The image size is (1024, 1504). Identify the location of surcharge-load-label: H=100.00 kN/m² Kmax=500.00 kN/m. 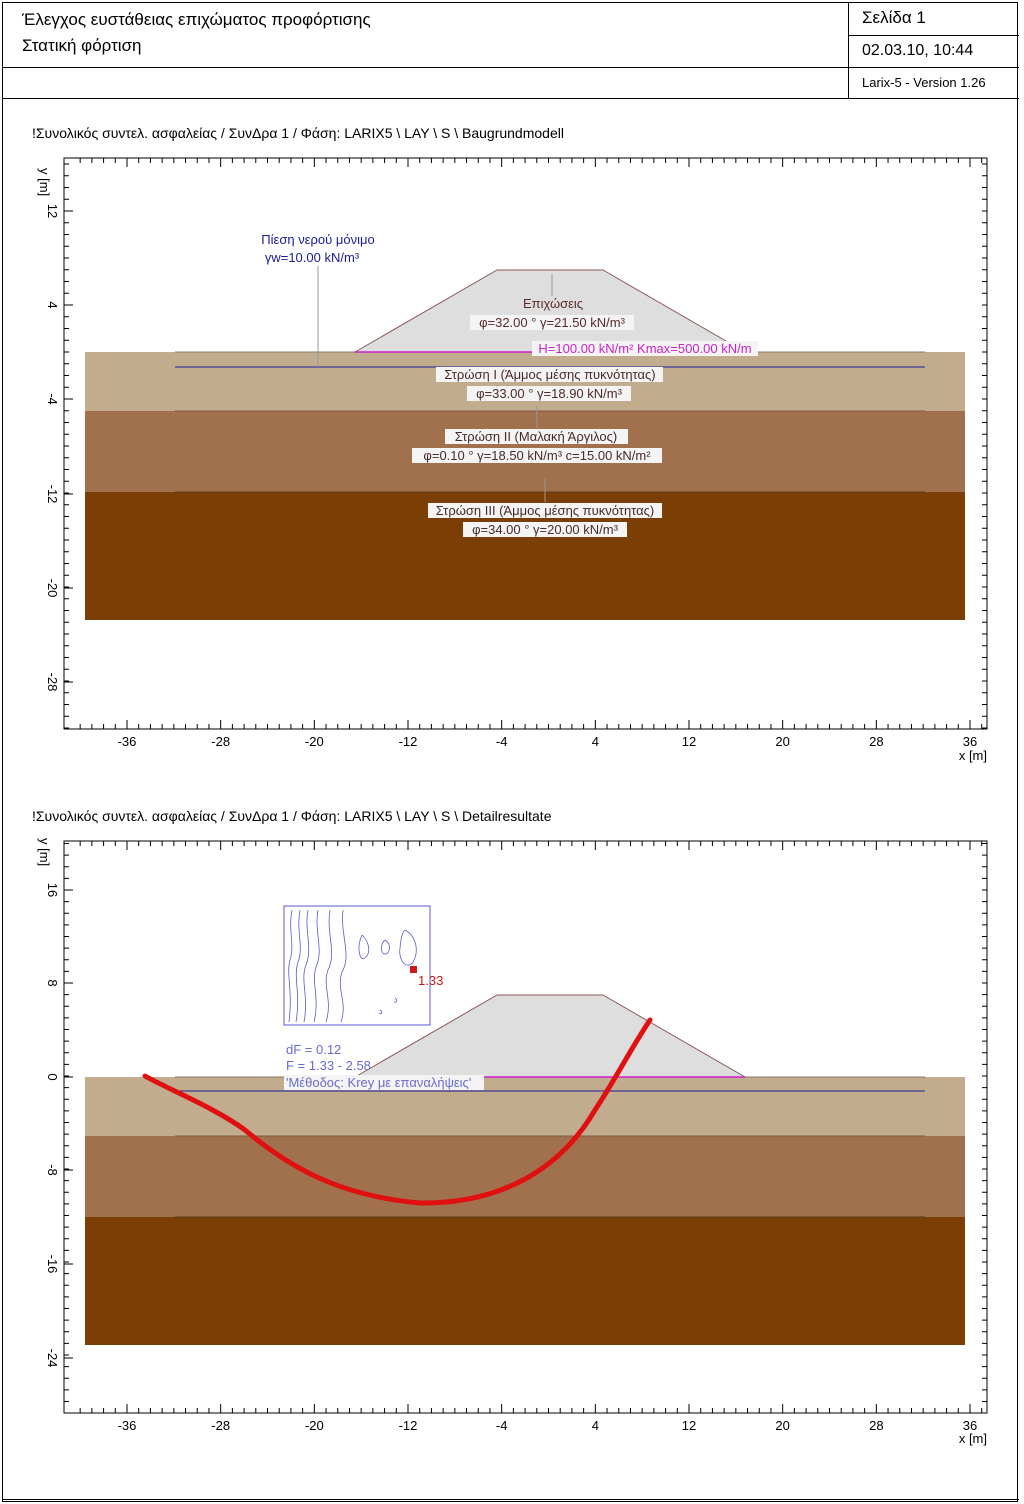
(644, 348).